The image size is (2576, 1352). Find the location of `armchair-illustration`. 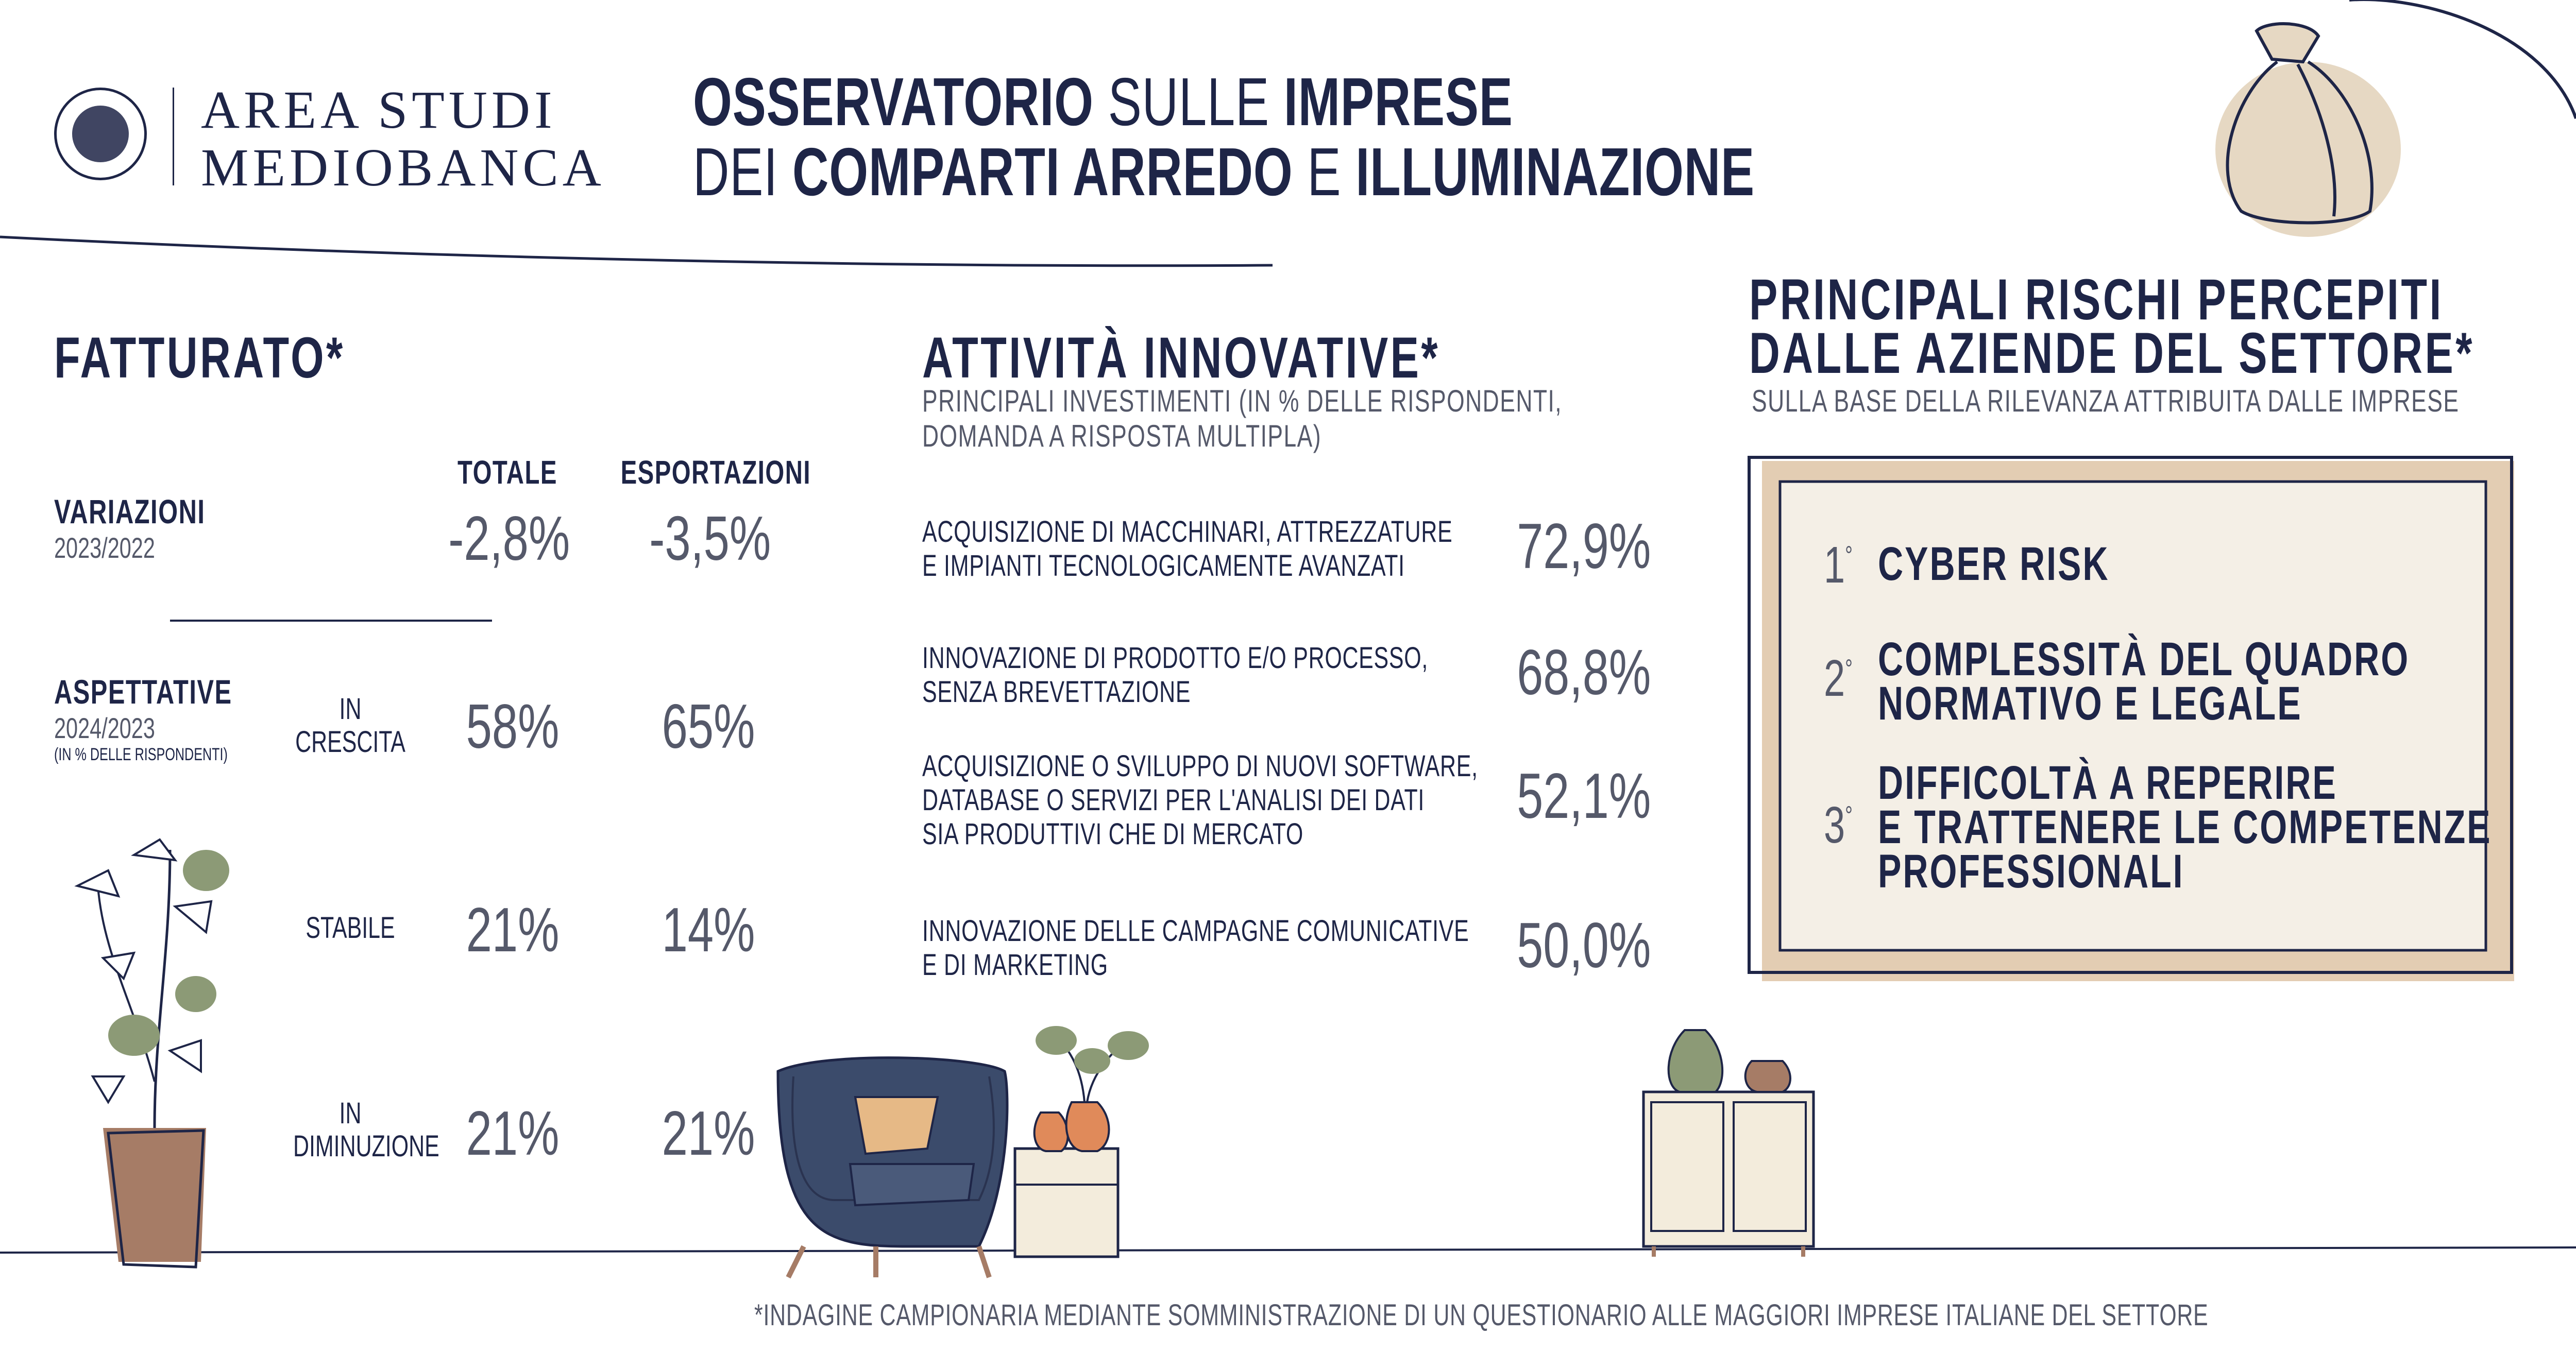

armchair-illustration is located at coordinates (892, 1167).